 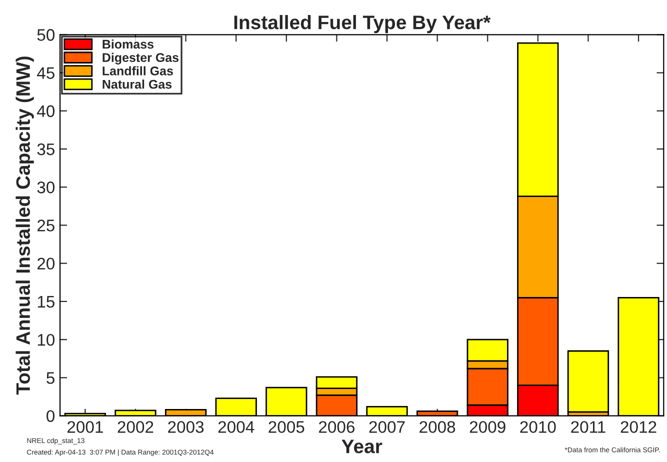 I want to click on y-tick-label: 35, so click(x=45, y=149).